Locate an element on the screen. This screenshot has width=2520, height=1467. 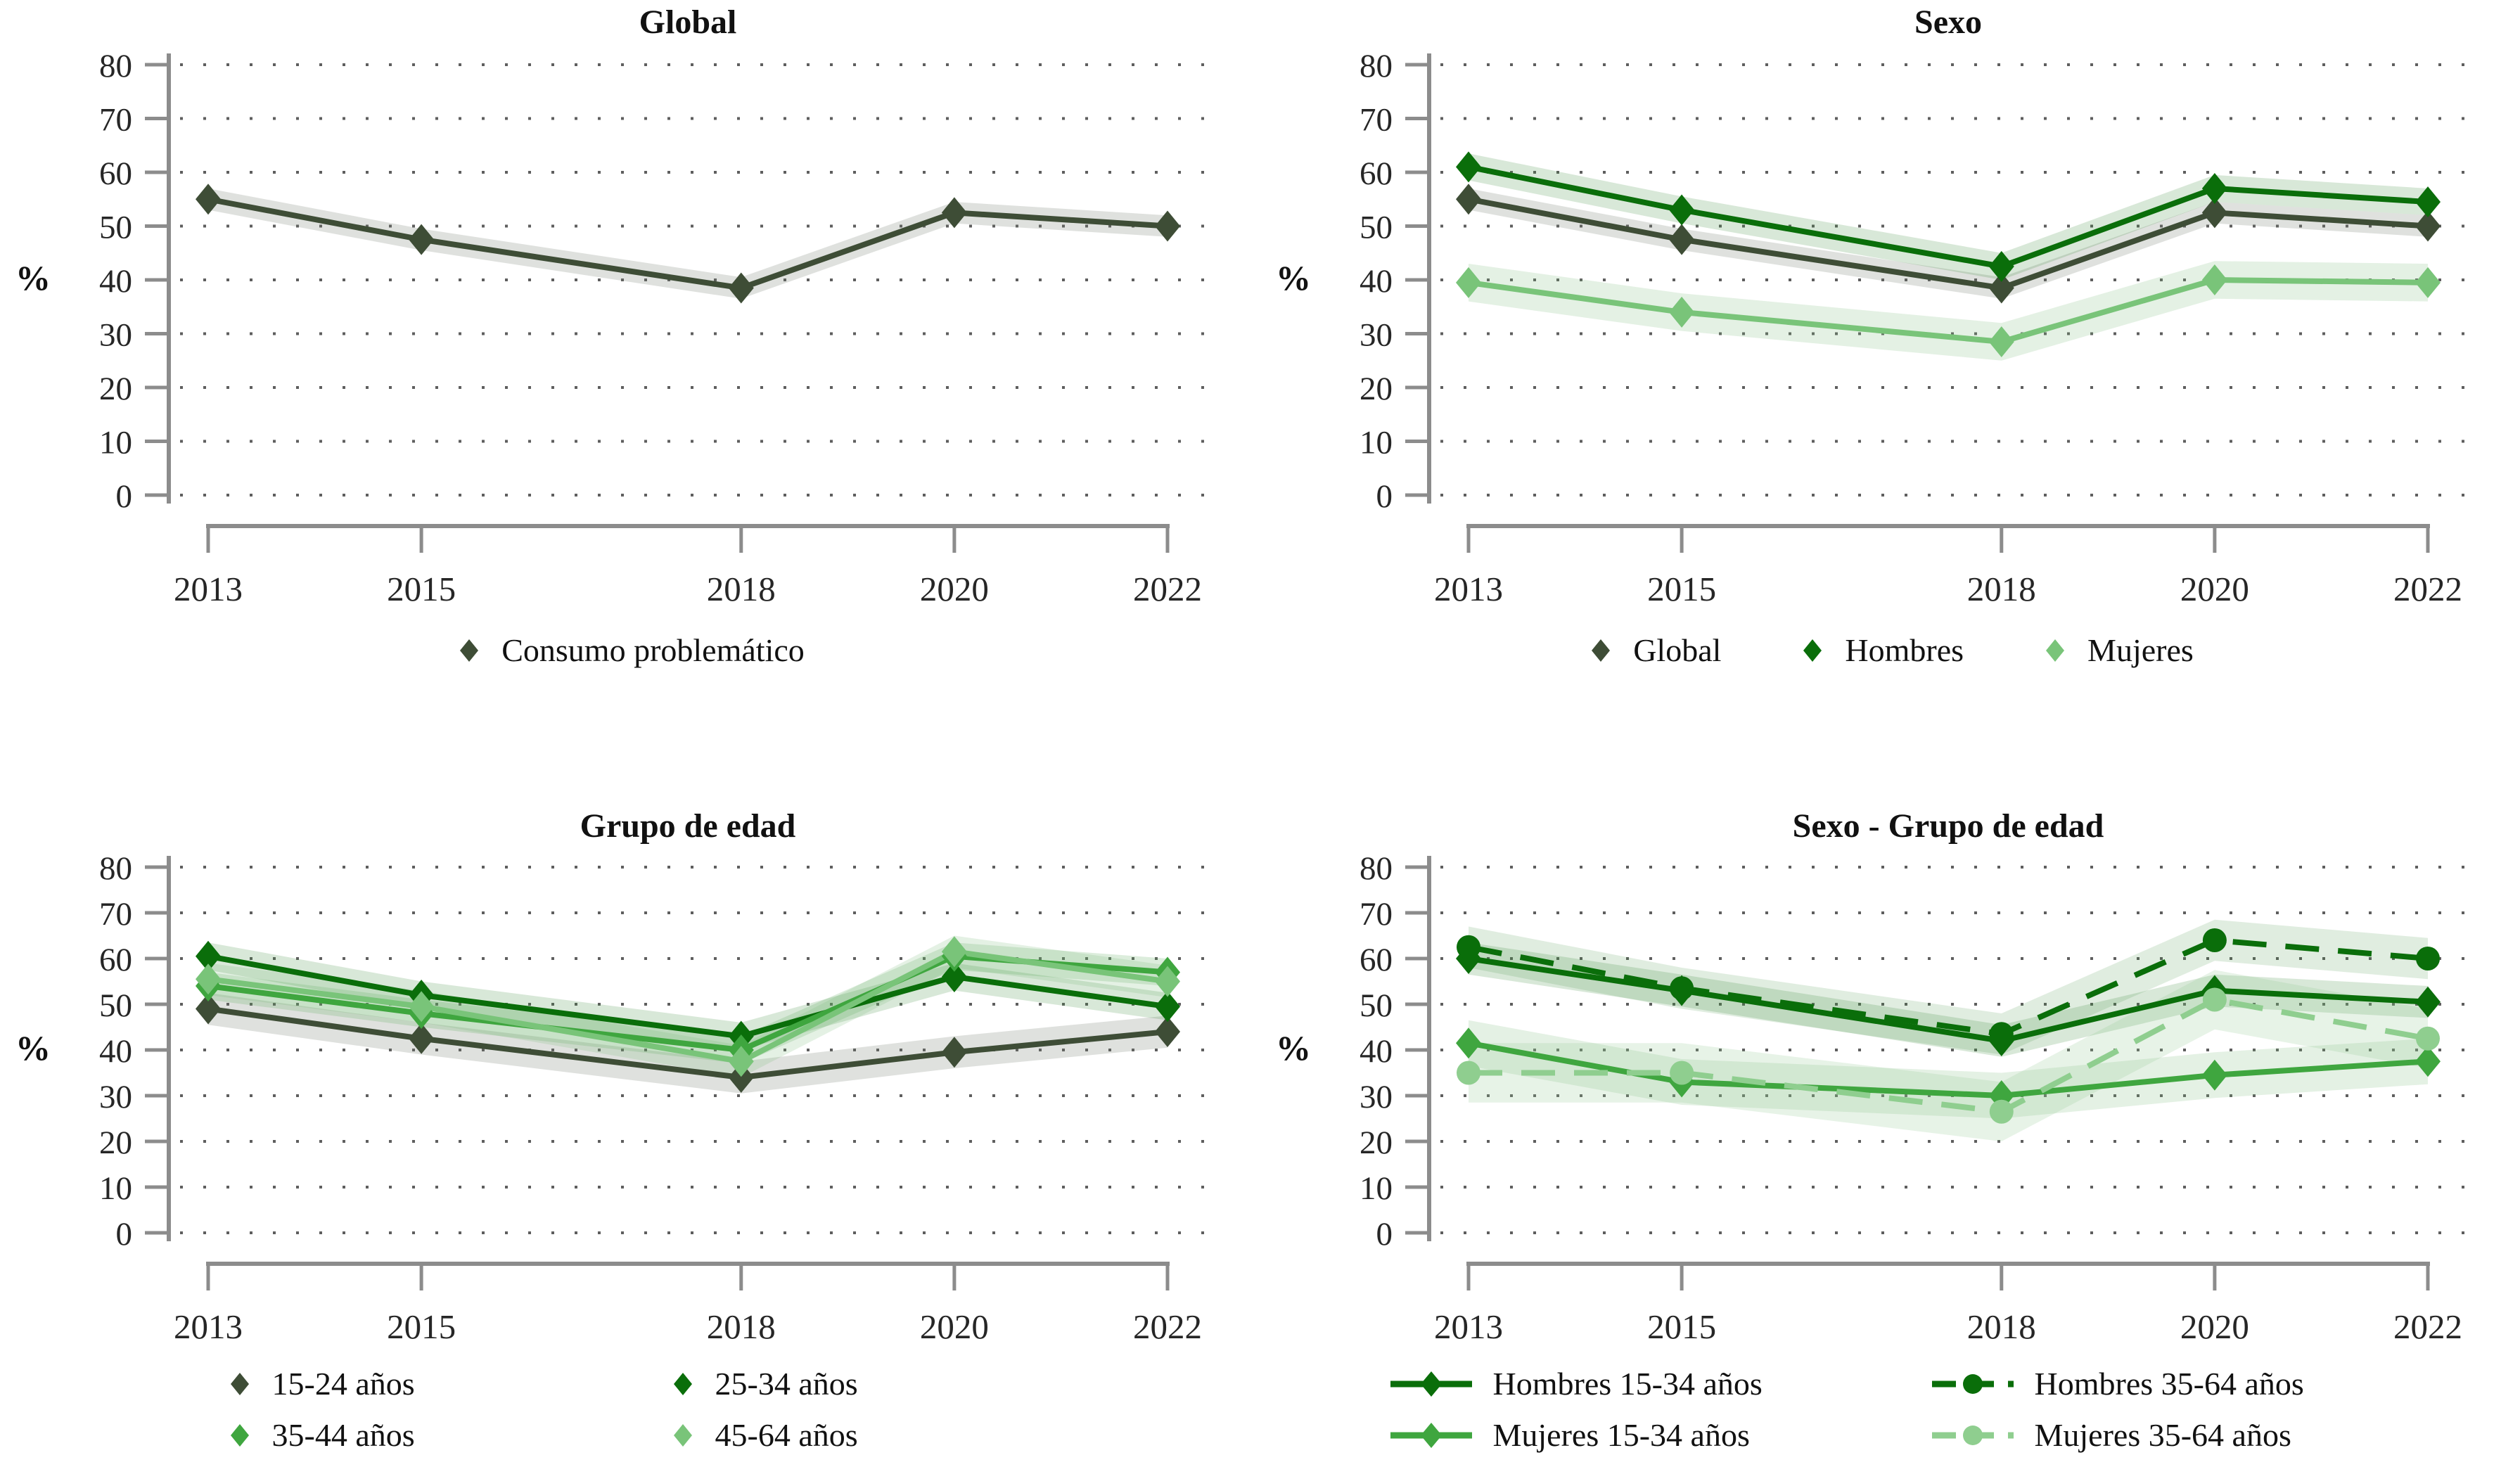
legend-item: Mujeres 35-64 años is located at coordinates (2161, 1435).